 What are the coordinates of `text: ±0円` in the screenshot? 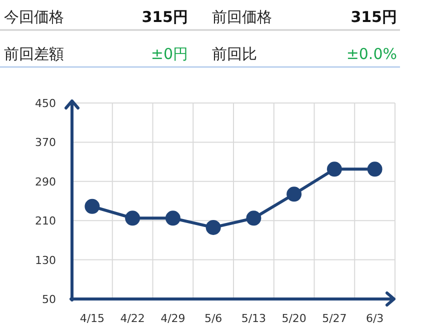 It's located at (169, 54).